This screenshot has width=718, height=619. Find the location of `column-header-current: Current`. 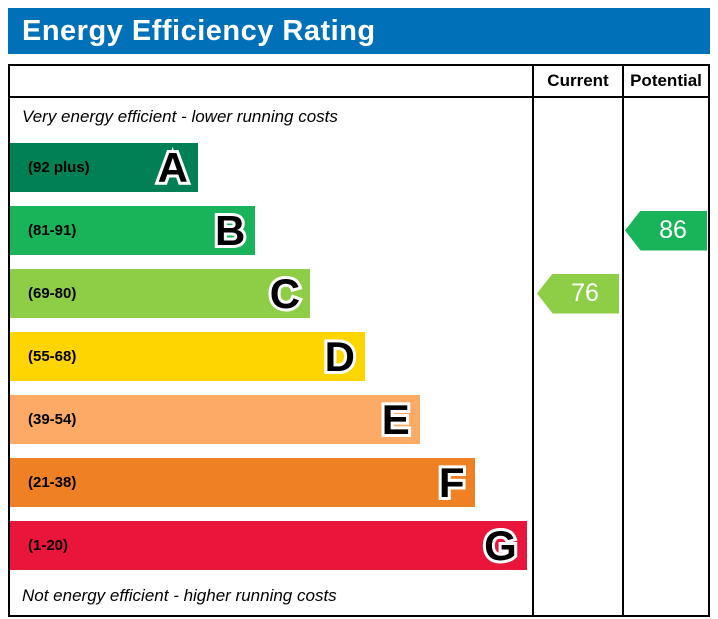

column-header-current: Current is located at coordinates (577, 82).